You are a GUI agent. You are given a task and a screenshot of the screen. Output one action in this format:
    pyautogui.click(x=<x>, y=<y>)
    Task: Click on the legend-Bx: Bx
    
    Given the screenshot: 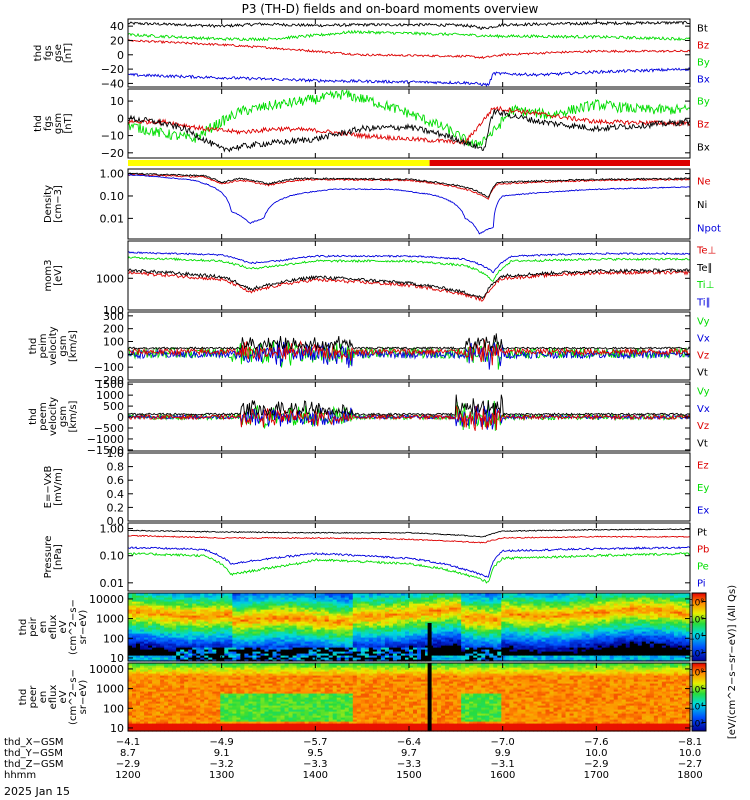 What is the action you would take?
    pyautogui.click(x=703, y=80)
    